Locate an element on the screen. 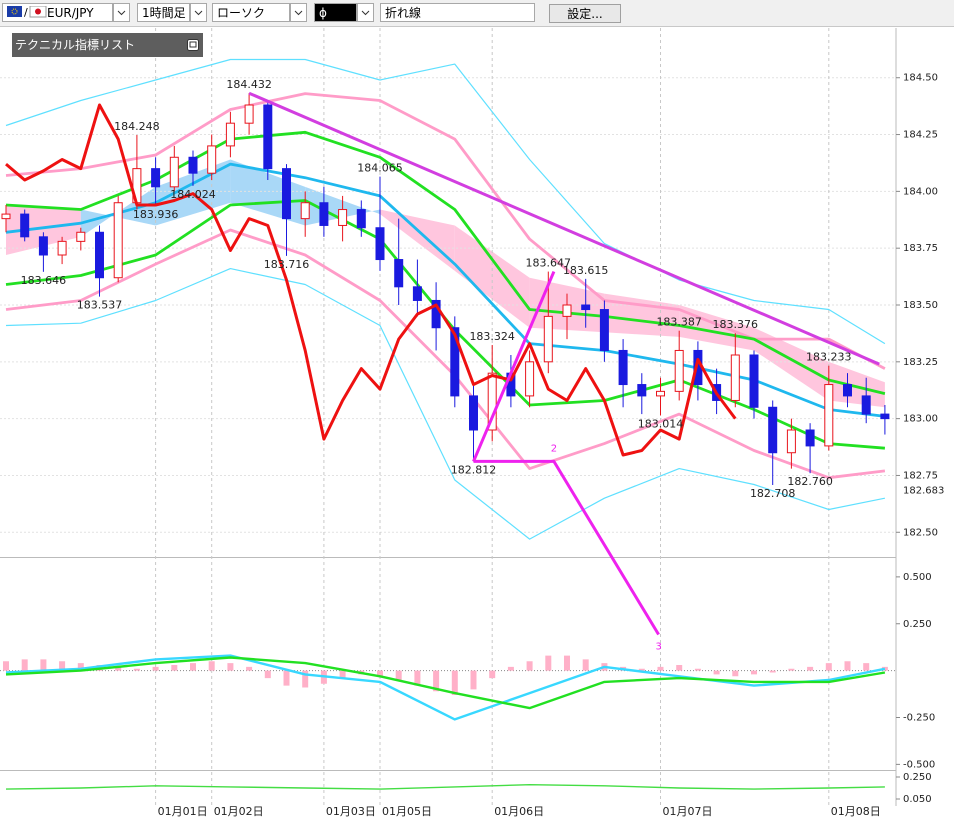  price-annotation: 183.537 is located at coordinates (100, 305).